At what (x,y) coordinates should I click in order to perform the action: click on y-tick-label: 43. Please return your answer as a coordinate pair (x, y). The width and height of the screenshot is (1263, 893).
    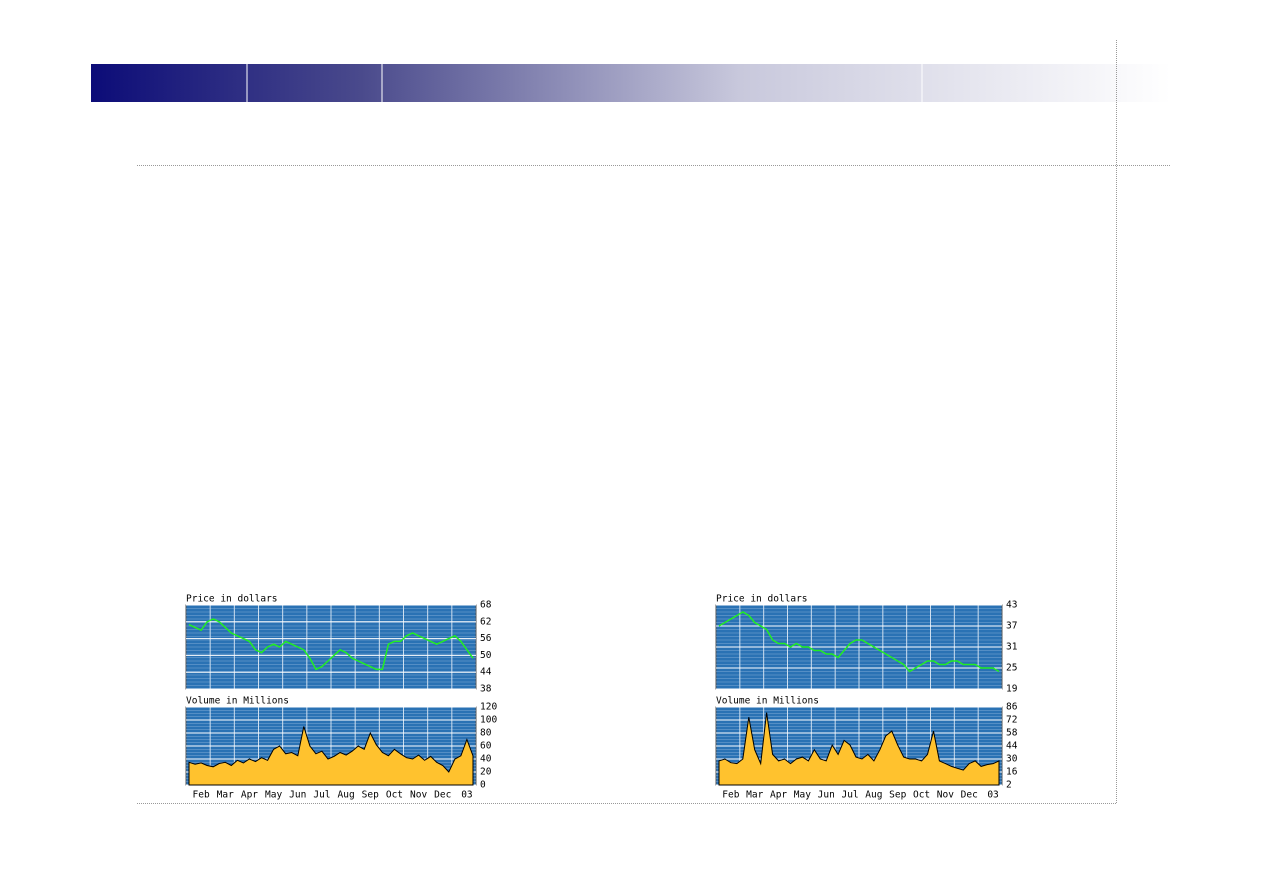
    Looking at the image, I should click on (1011, 605).